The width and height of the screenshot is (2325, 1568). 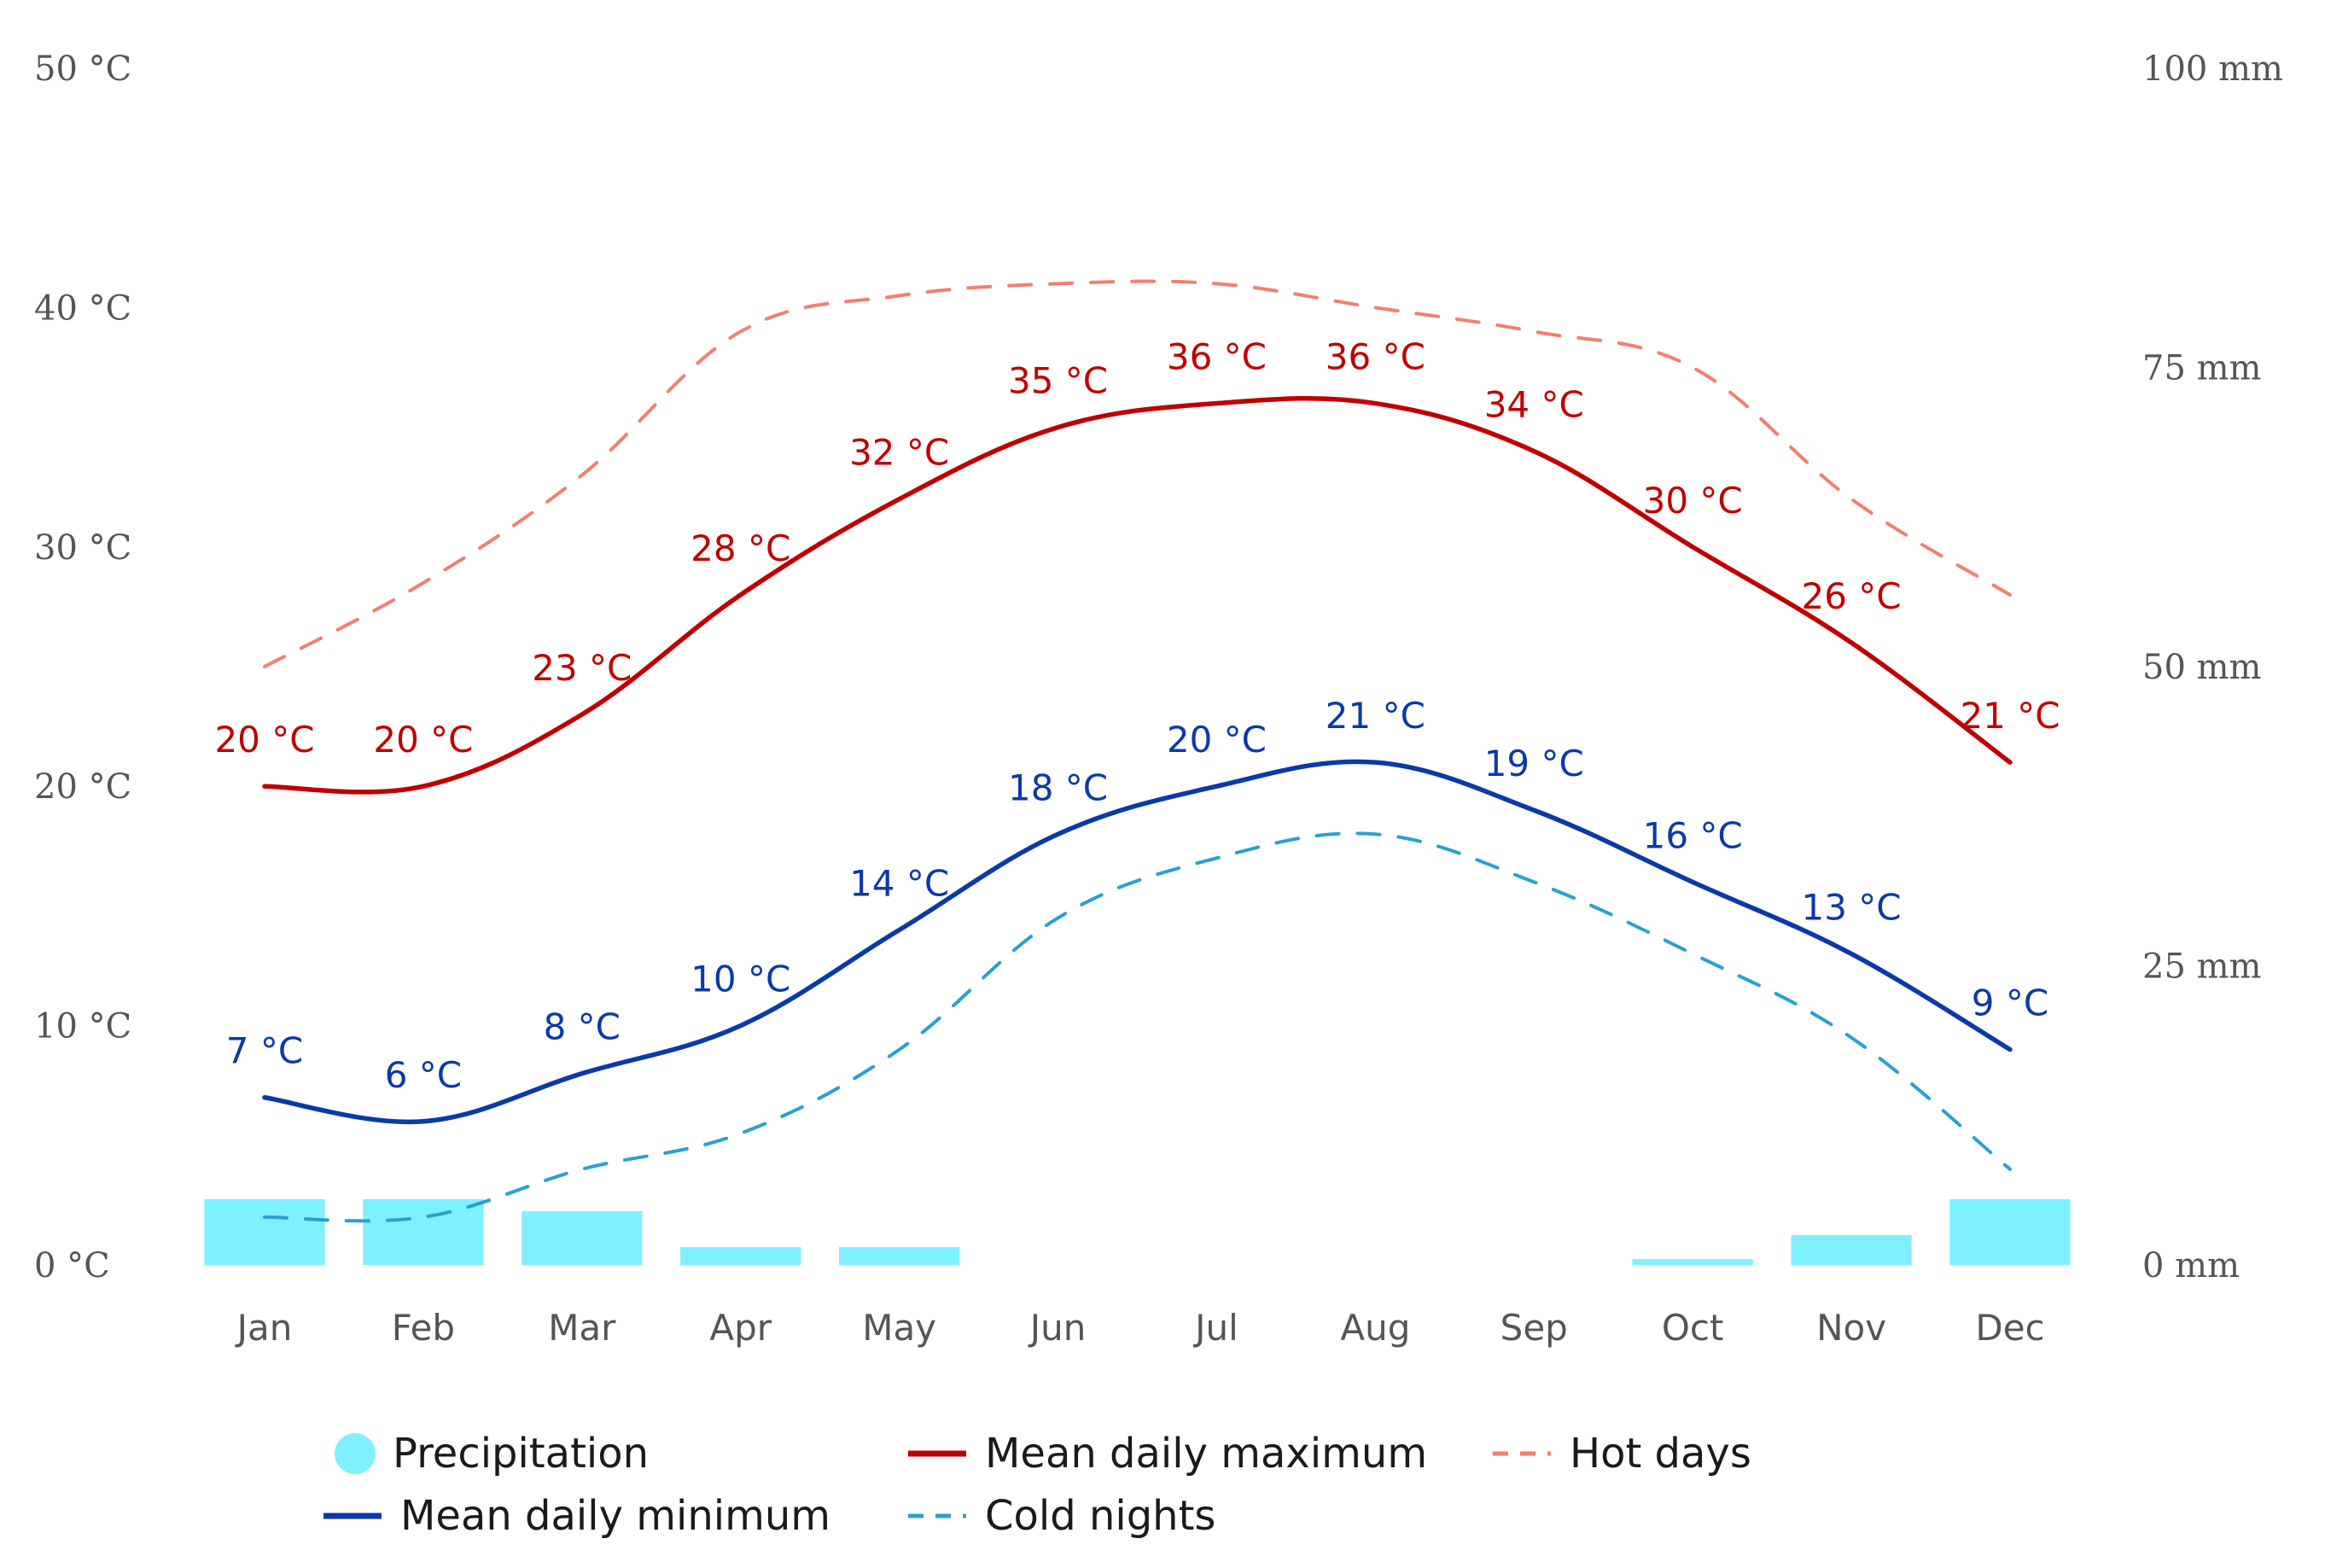 I want to click on right-tick-label: 0 mm, so click(x=2191, y=1266).